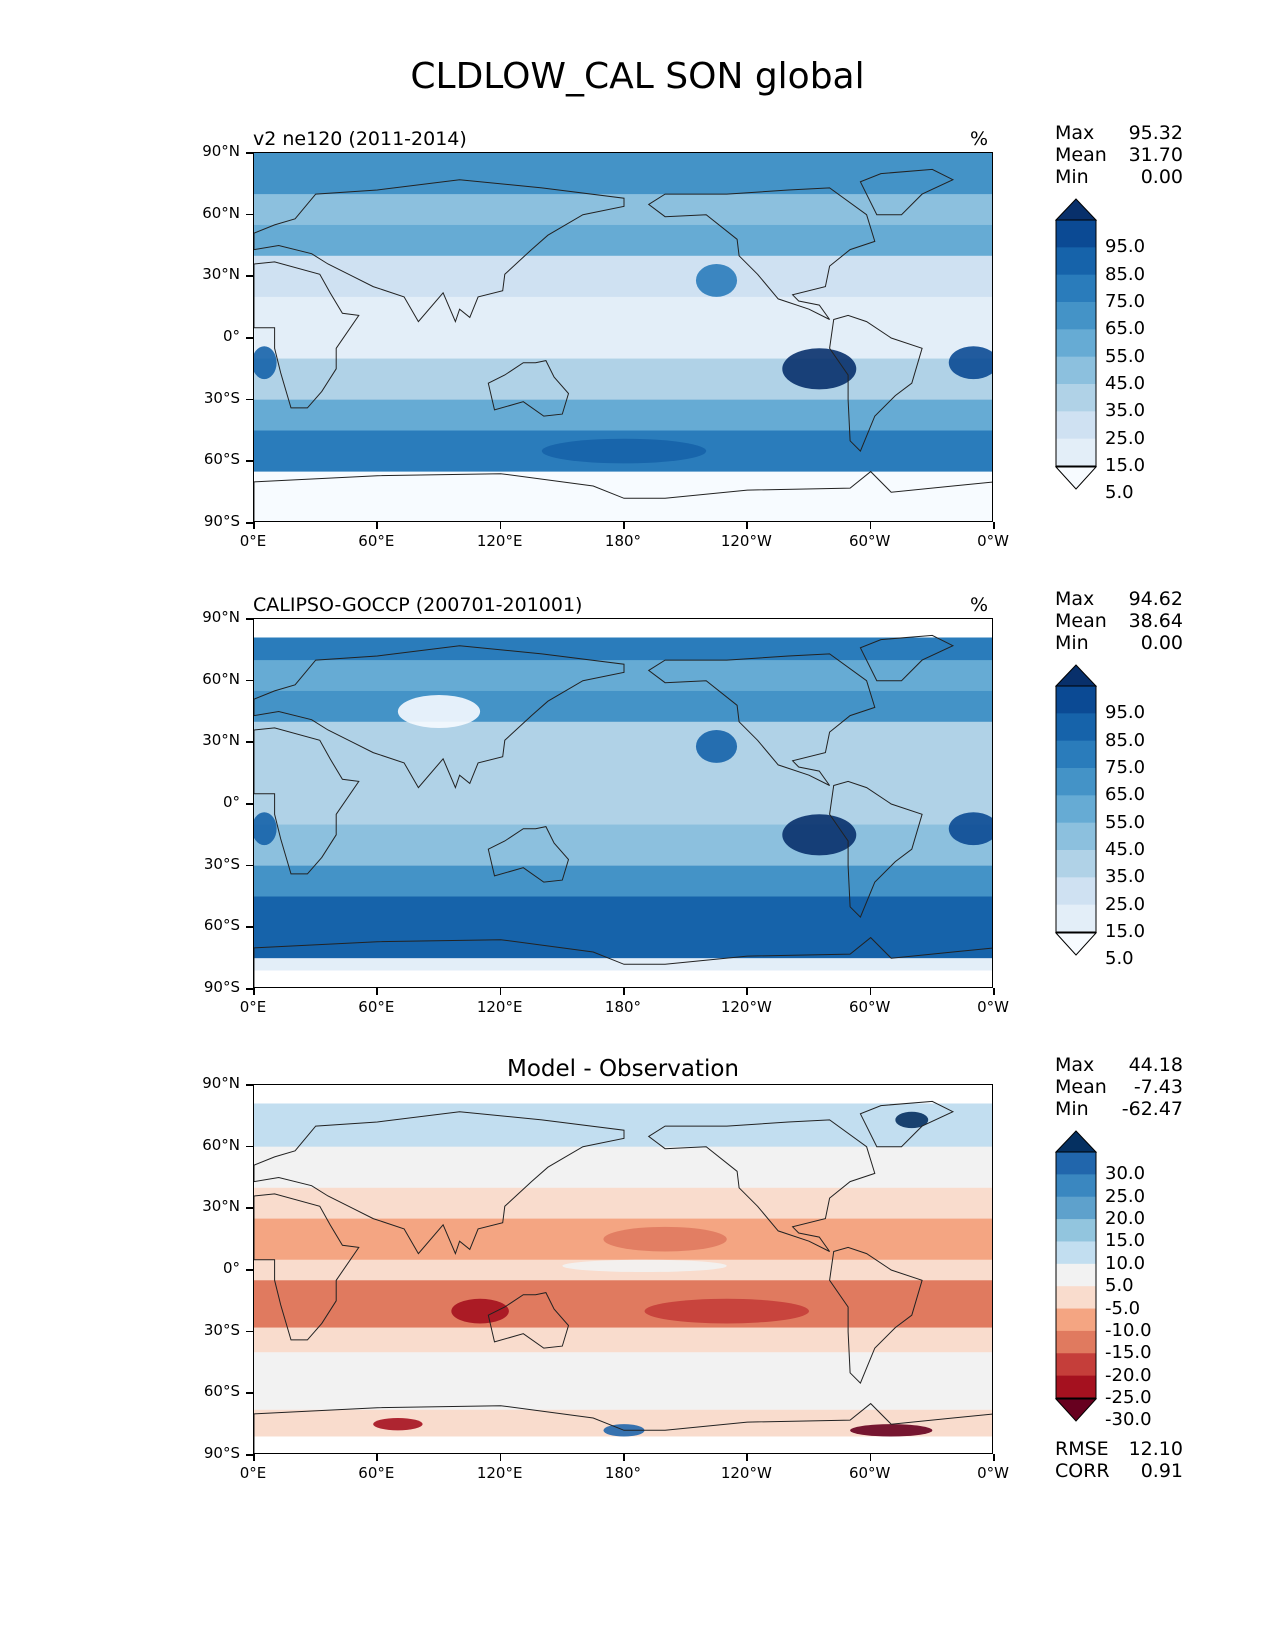 The height and width of the screenshot is (1650, 1275). I want to click on stat-row: Max 44.18, so click(1119, 1065).